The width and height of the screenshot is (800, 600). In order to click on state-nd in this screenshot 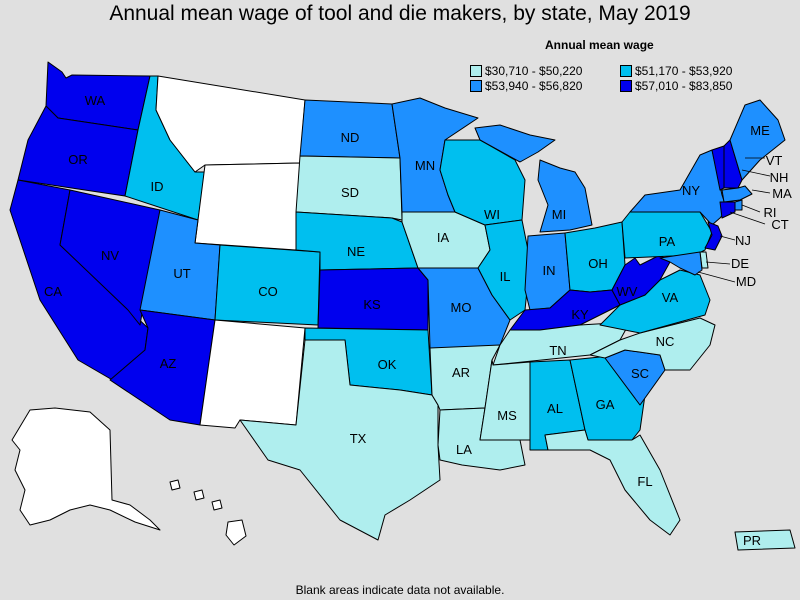, I will do `click(350, 129)`.